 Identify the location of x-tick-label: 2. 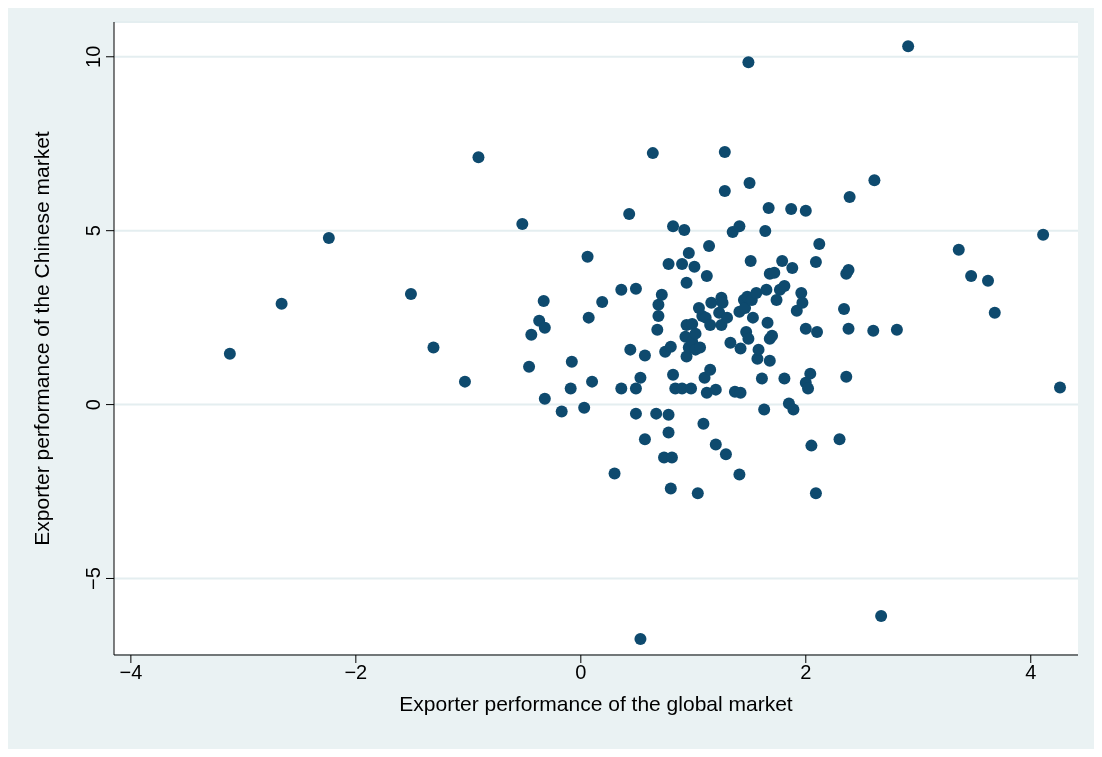
(806, 672).